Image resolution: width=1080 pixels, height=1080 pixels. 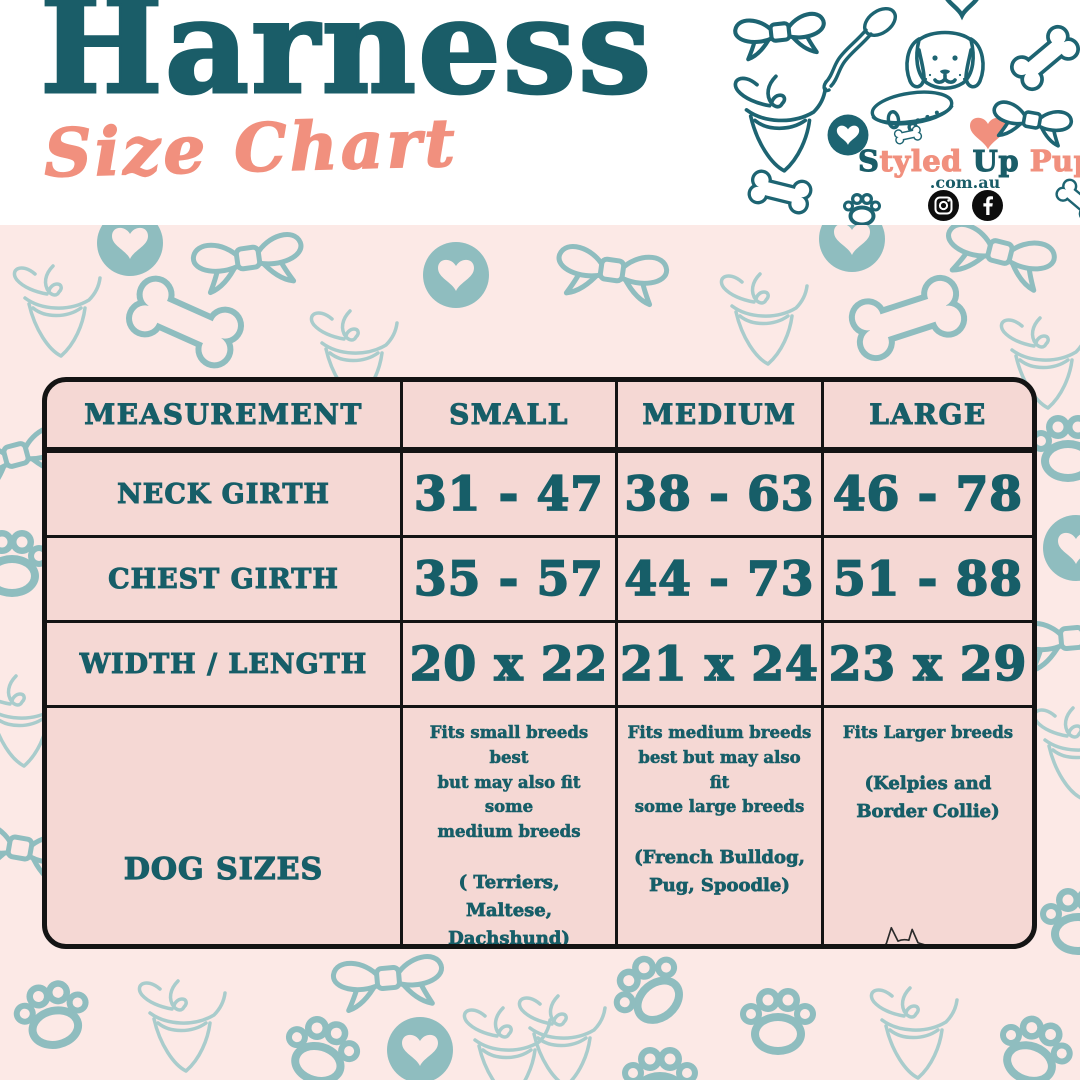 I want to click on instagram-icon, so click(x=943, y=205).